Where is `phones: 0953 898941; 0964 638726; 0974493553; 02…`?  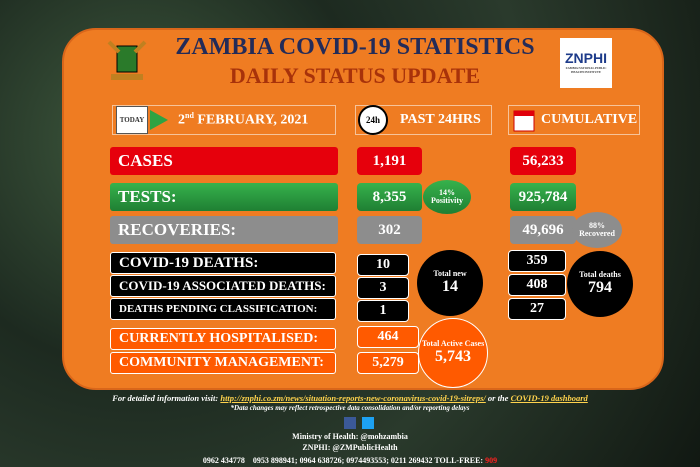
phones: 0953 898941; 0964 638726; 0974493553; 02… is located at coordinates (368, 460).